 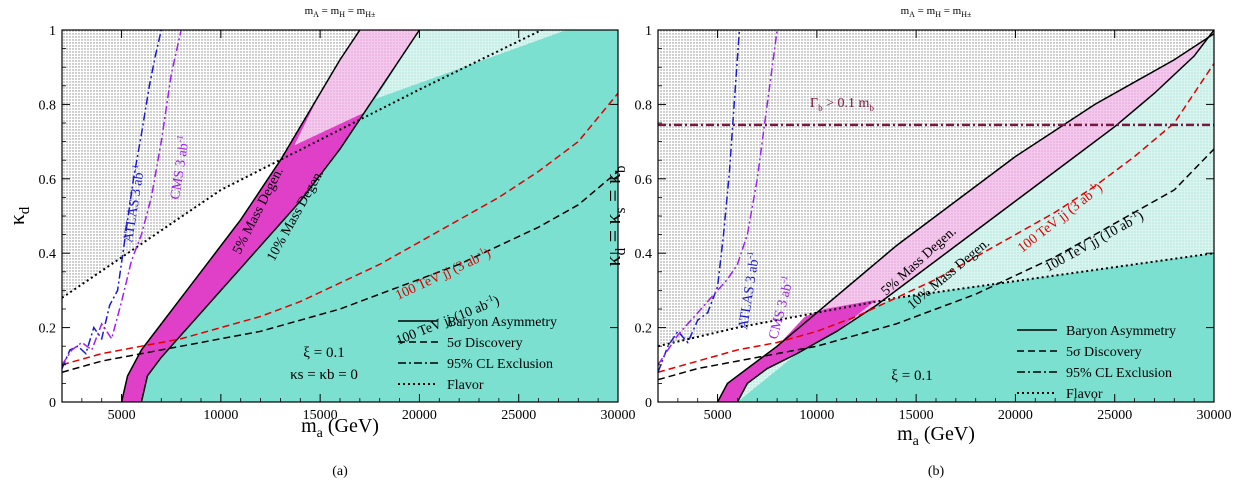 I want to click on teal-flavor-overlap-region, so click(x=496, y=64).